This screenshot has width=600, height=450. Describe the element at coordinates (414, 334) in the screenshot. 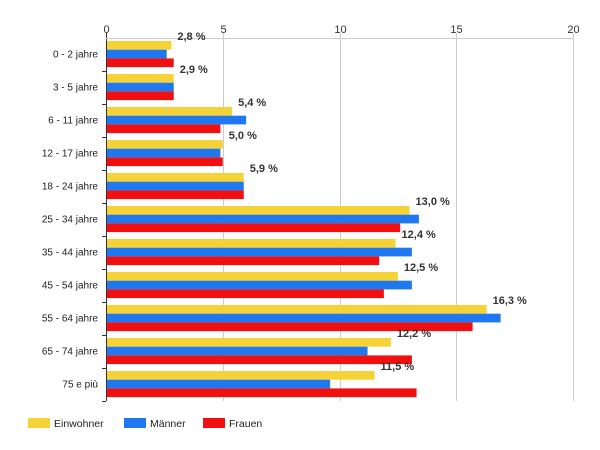

I see `data-label: 12,2 %` at that location.